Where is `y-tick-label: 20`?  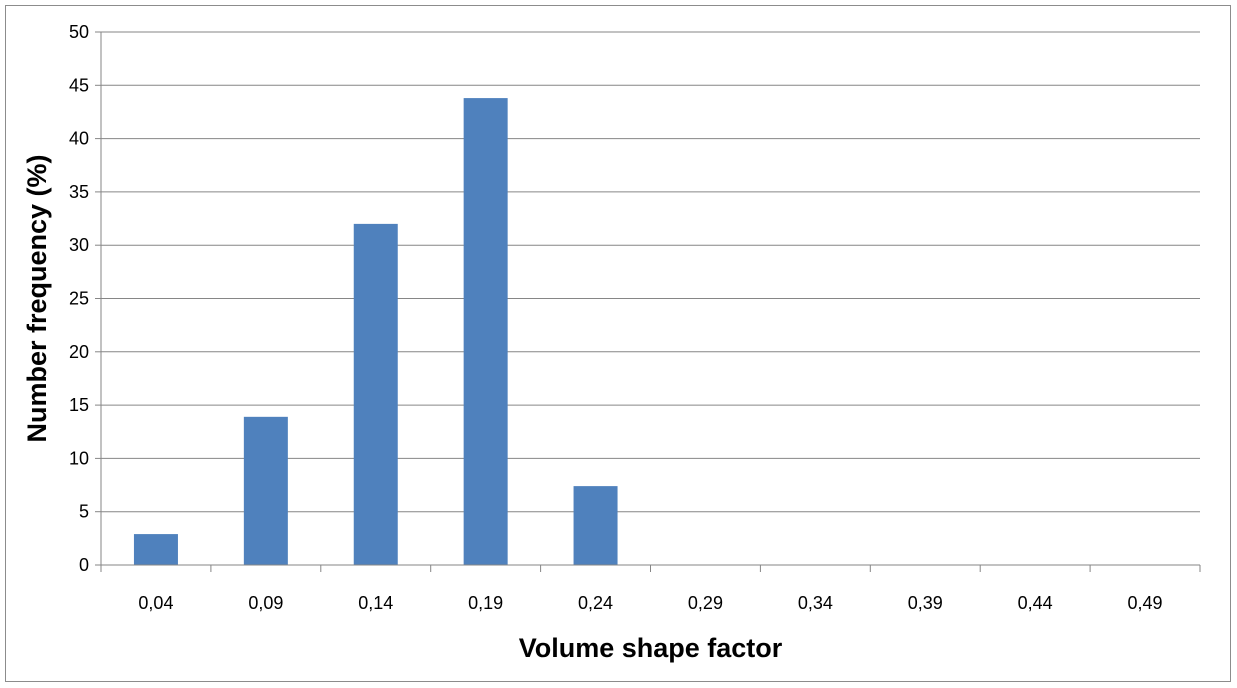 y-tick-label: 20 is located at coordinates (79, 352).